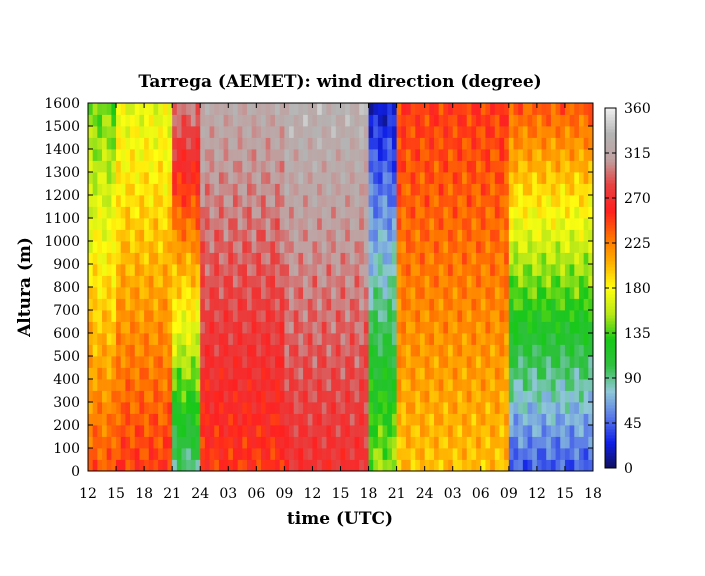 Image resolution: width=705 pixels, height=576 pixels. Describe the element at coordinates (637, 109) in the screenshot. I see `colorbar-tick-label: 360` at that location.